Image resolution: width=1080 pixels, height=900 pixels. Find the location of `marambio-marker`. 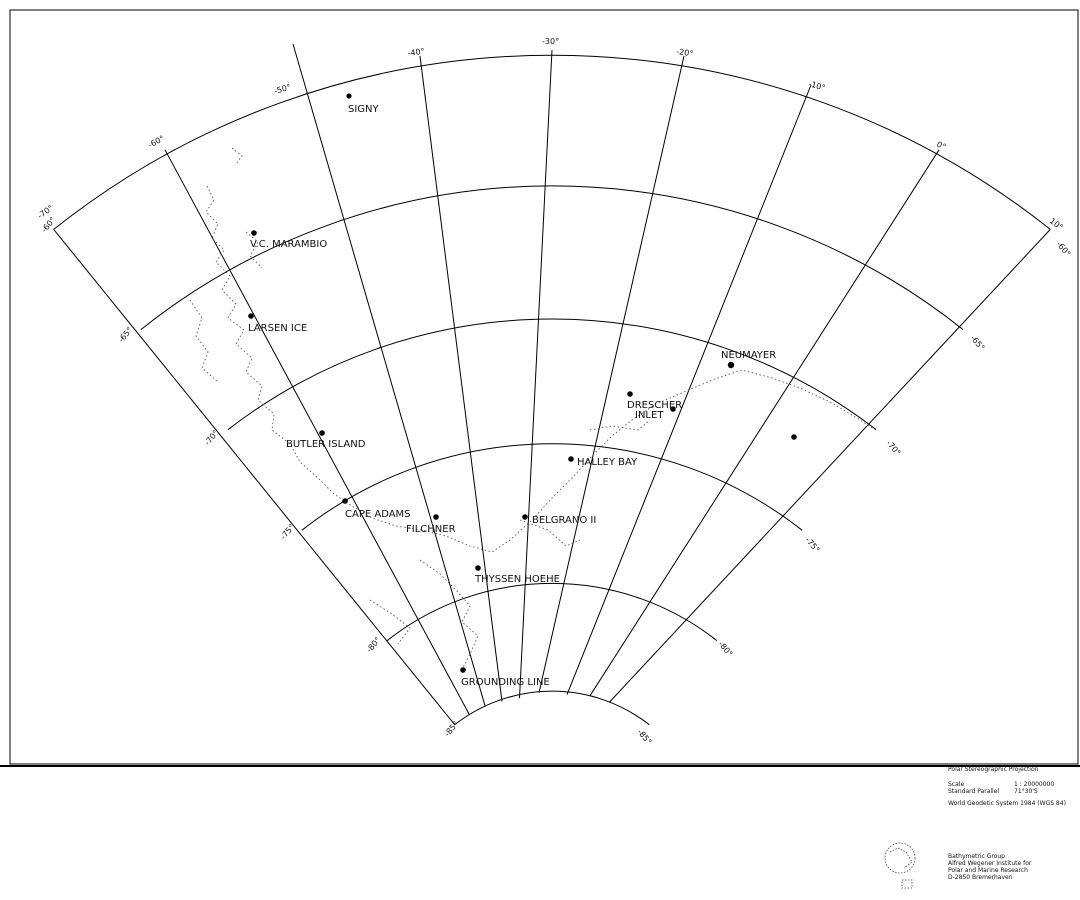

marambio-marker is located at coordinates (254, 233).